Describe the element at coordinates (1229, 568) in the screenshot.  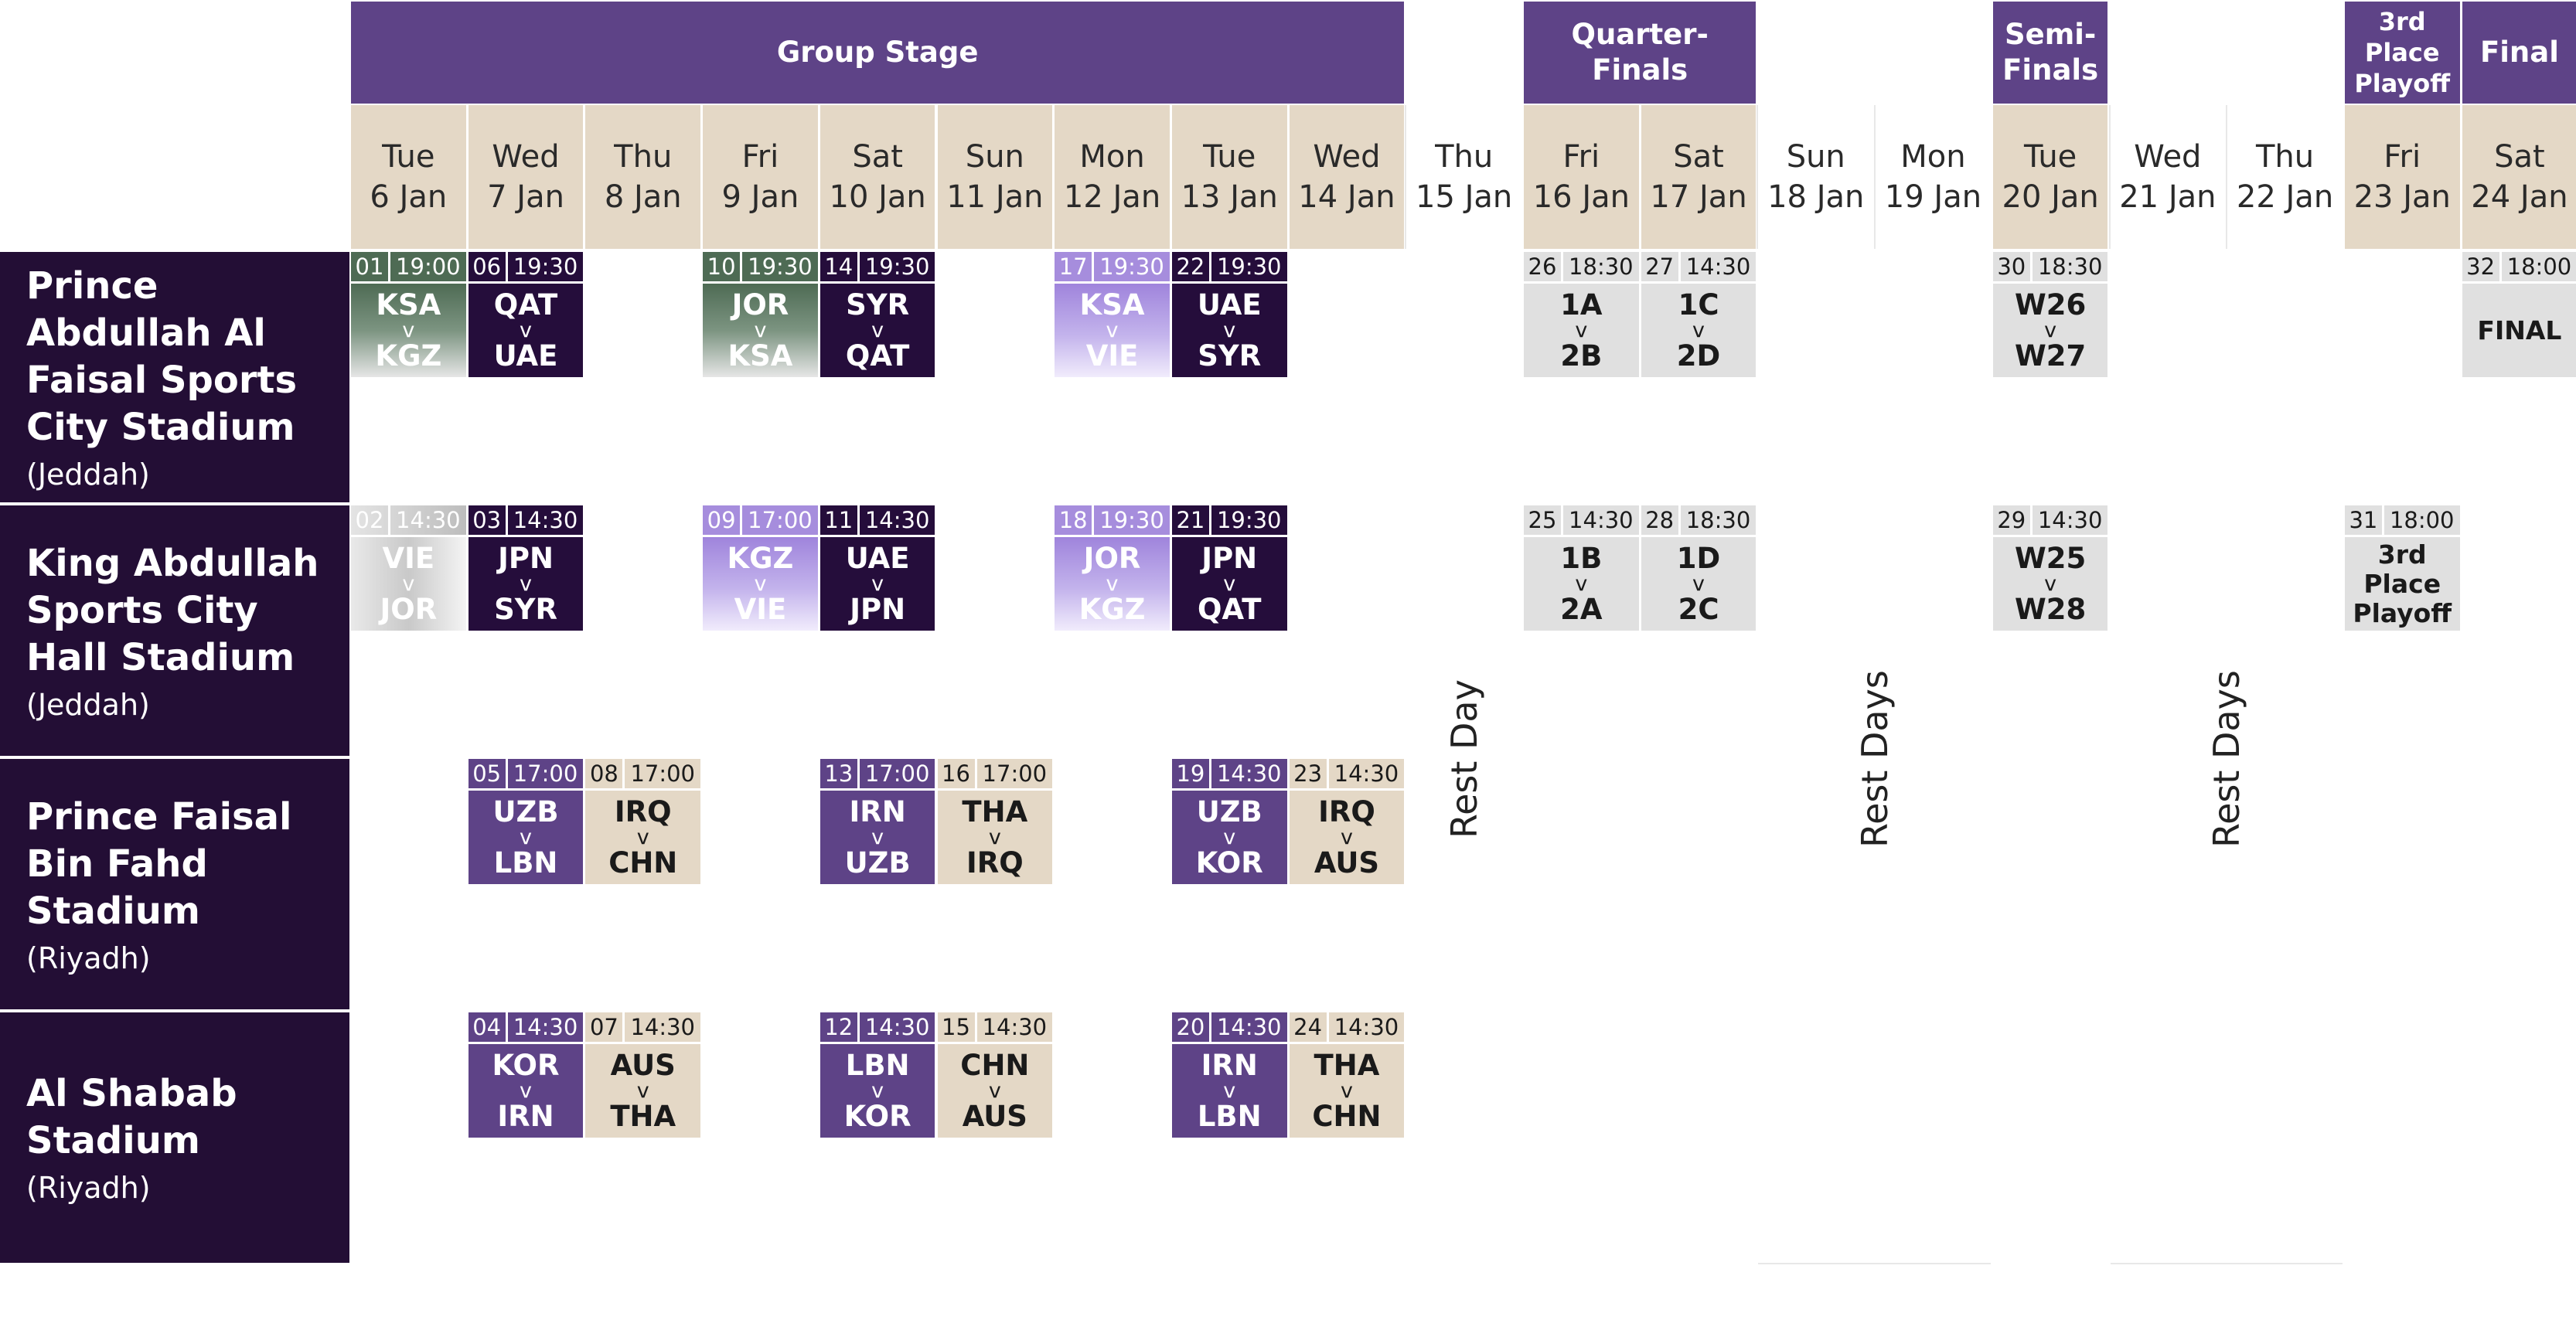
I see `match-card: 21 19:30 JPN v QAT` at that location.